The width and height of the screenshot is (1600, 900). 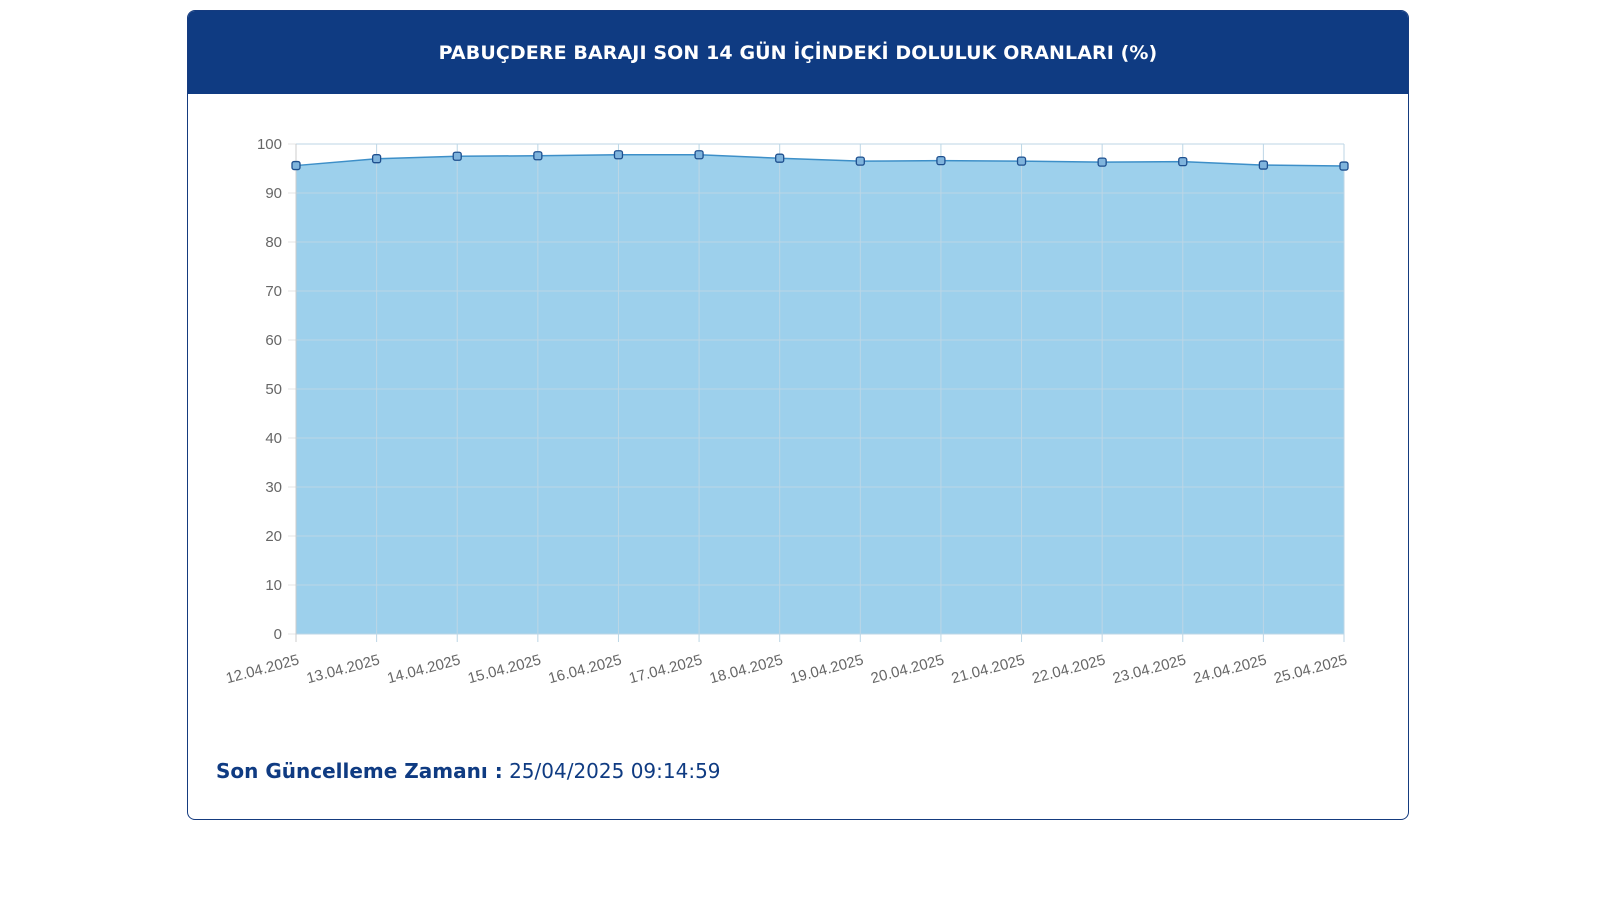 What do you see at coordinates (278, 634) in the screenshot?
I see `y-tick-label: 0` at bounding box center [278, 634].